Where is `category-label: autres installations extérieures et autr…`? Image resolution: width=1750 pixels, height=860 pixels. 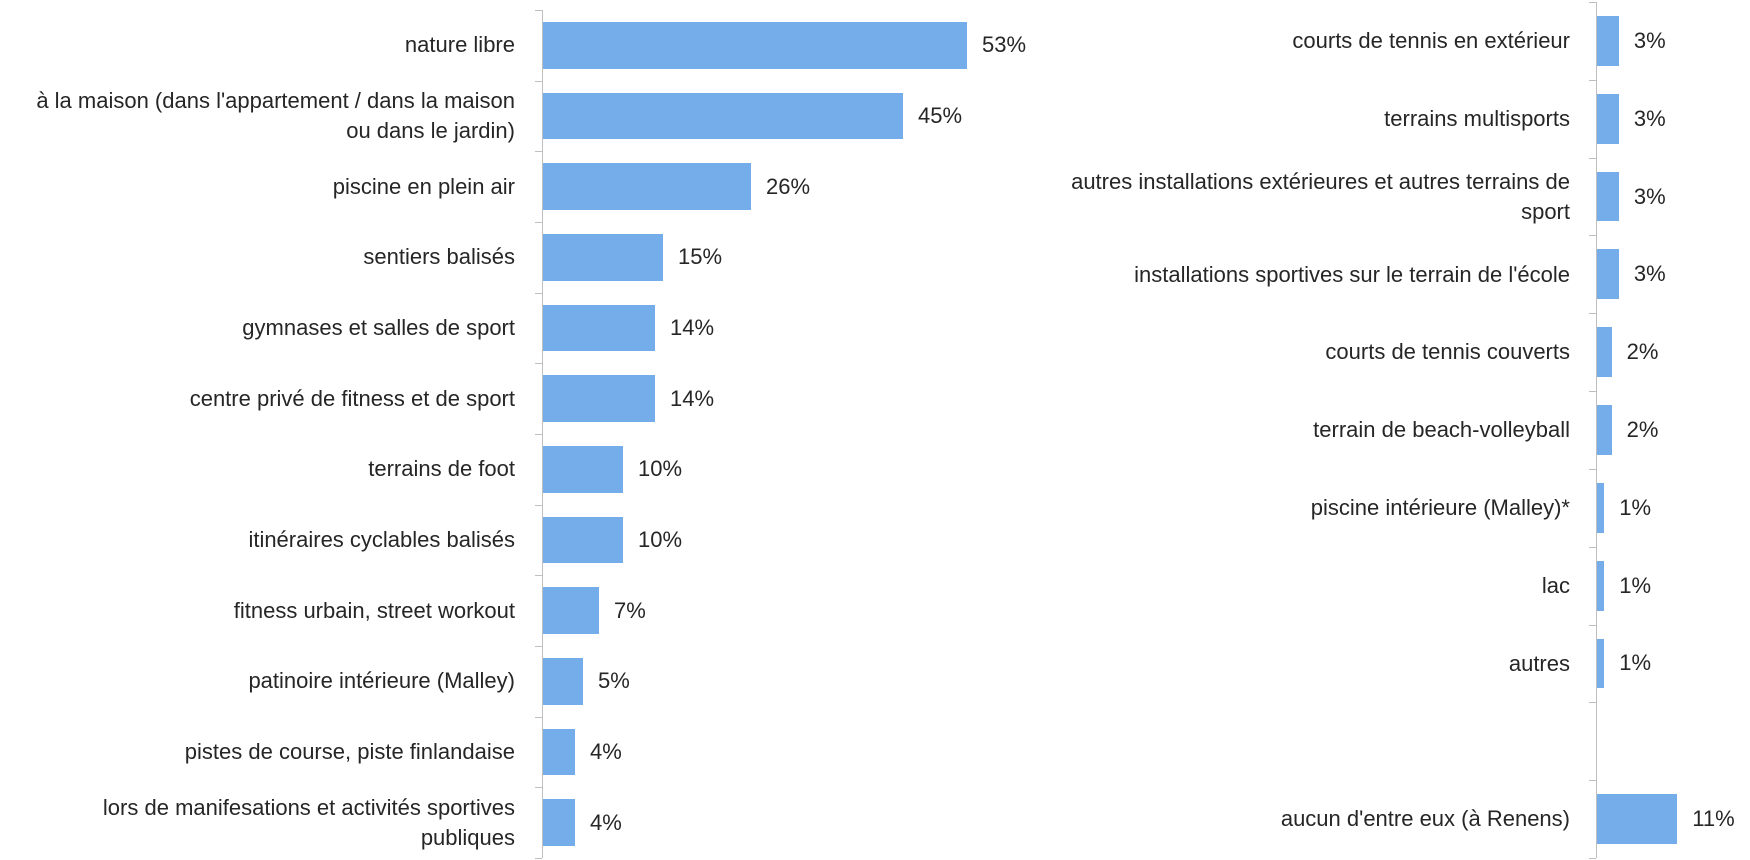
category-label: autres installations extérieures et autr… is located at coordinates (1320, 196).